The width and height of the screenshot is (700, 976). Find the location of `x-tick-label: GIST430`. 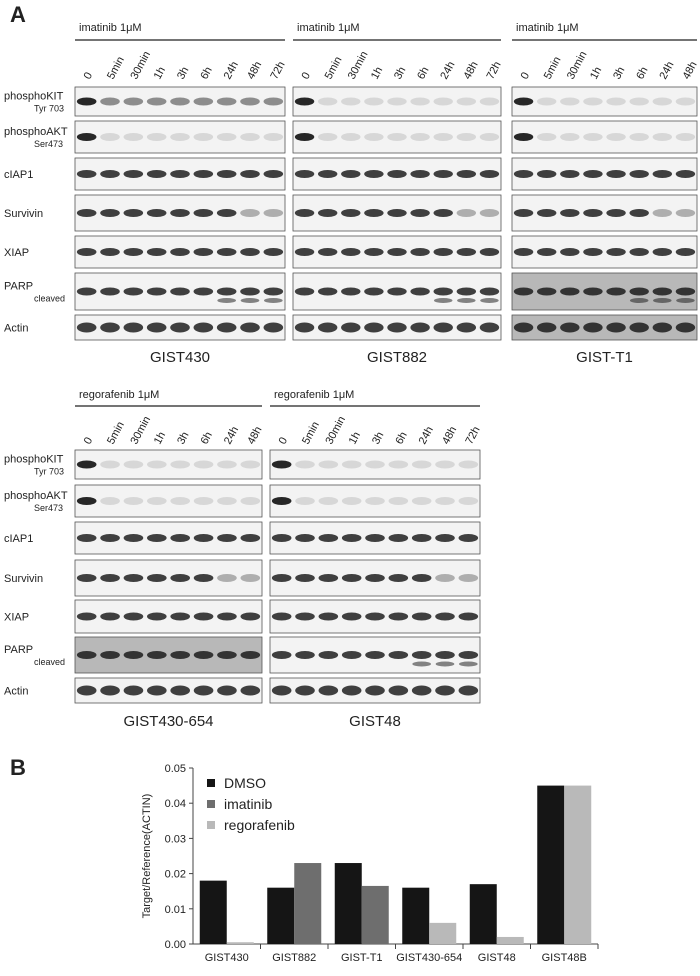

x-tick-label: GIST430 is located at coordinates (227, 958).